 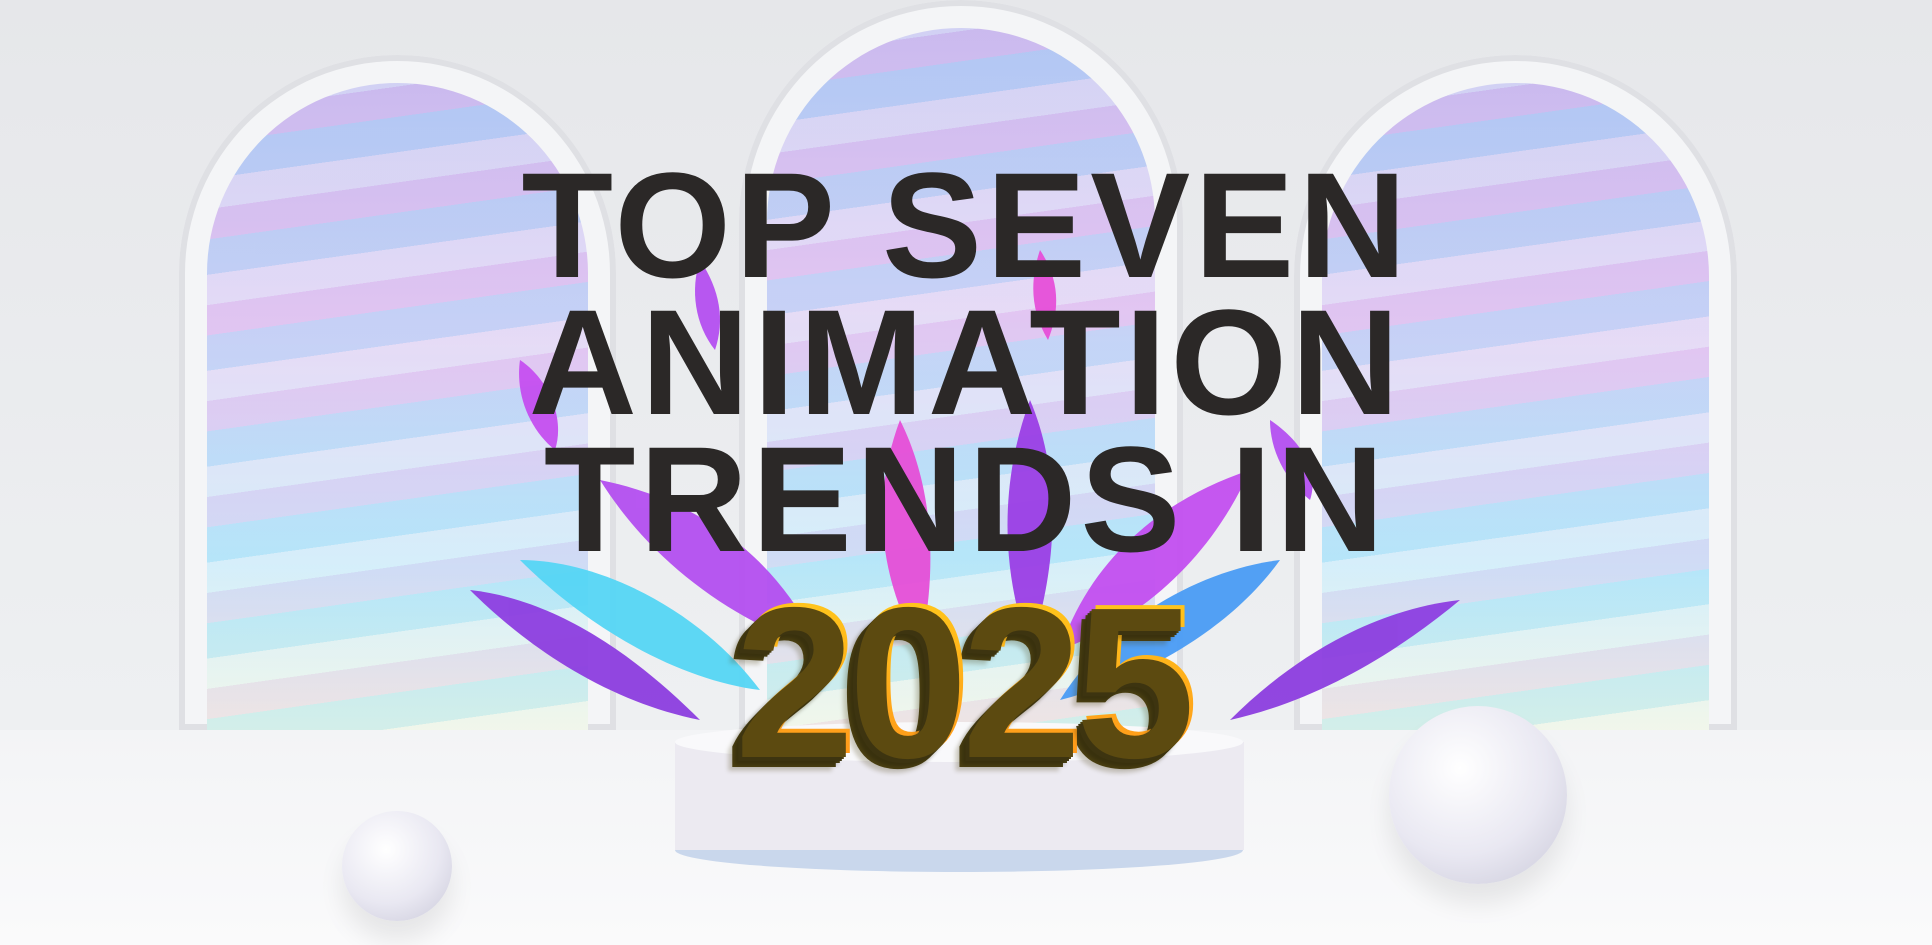 I want to click on title-line-3: TRENDS IN, so click(x=966, y=499).